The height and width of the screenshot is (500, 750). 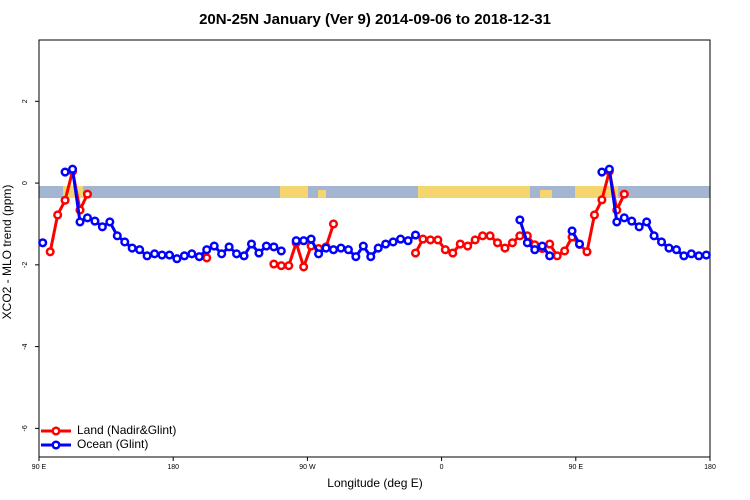 What do you see at coordinates (25, 265) in the screenshot?
I see `y-tick-label: -2` at bounding box center [25, 265].